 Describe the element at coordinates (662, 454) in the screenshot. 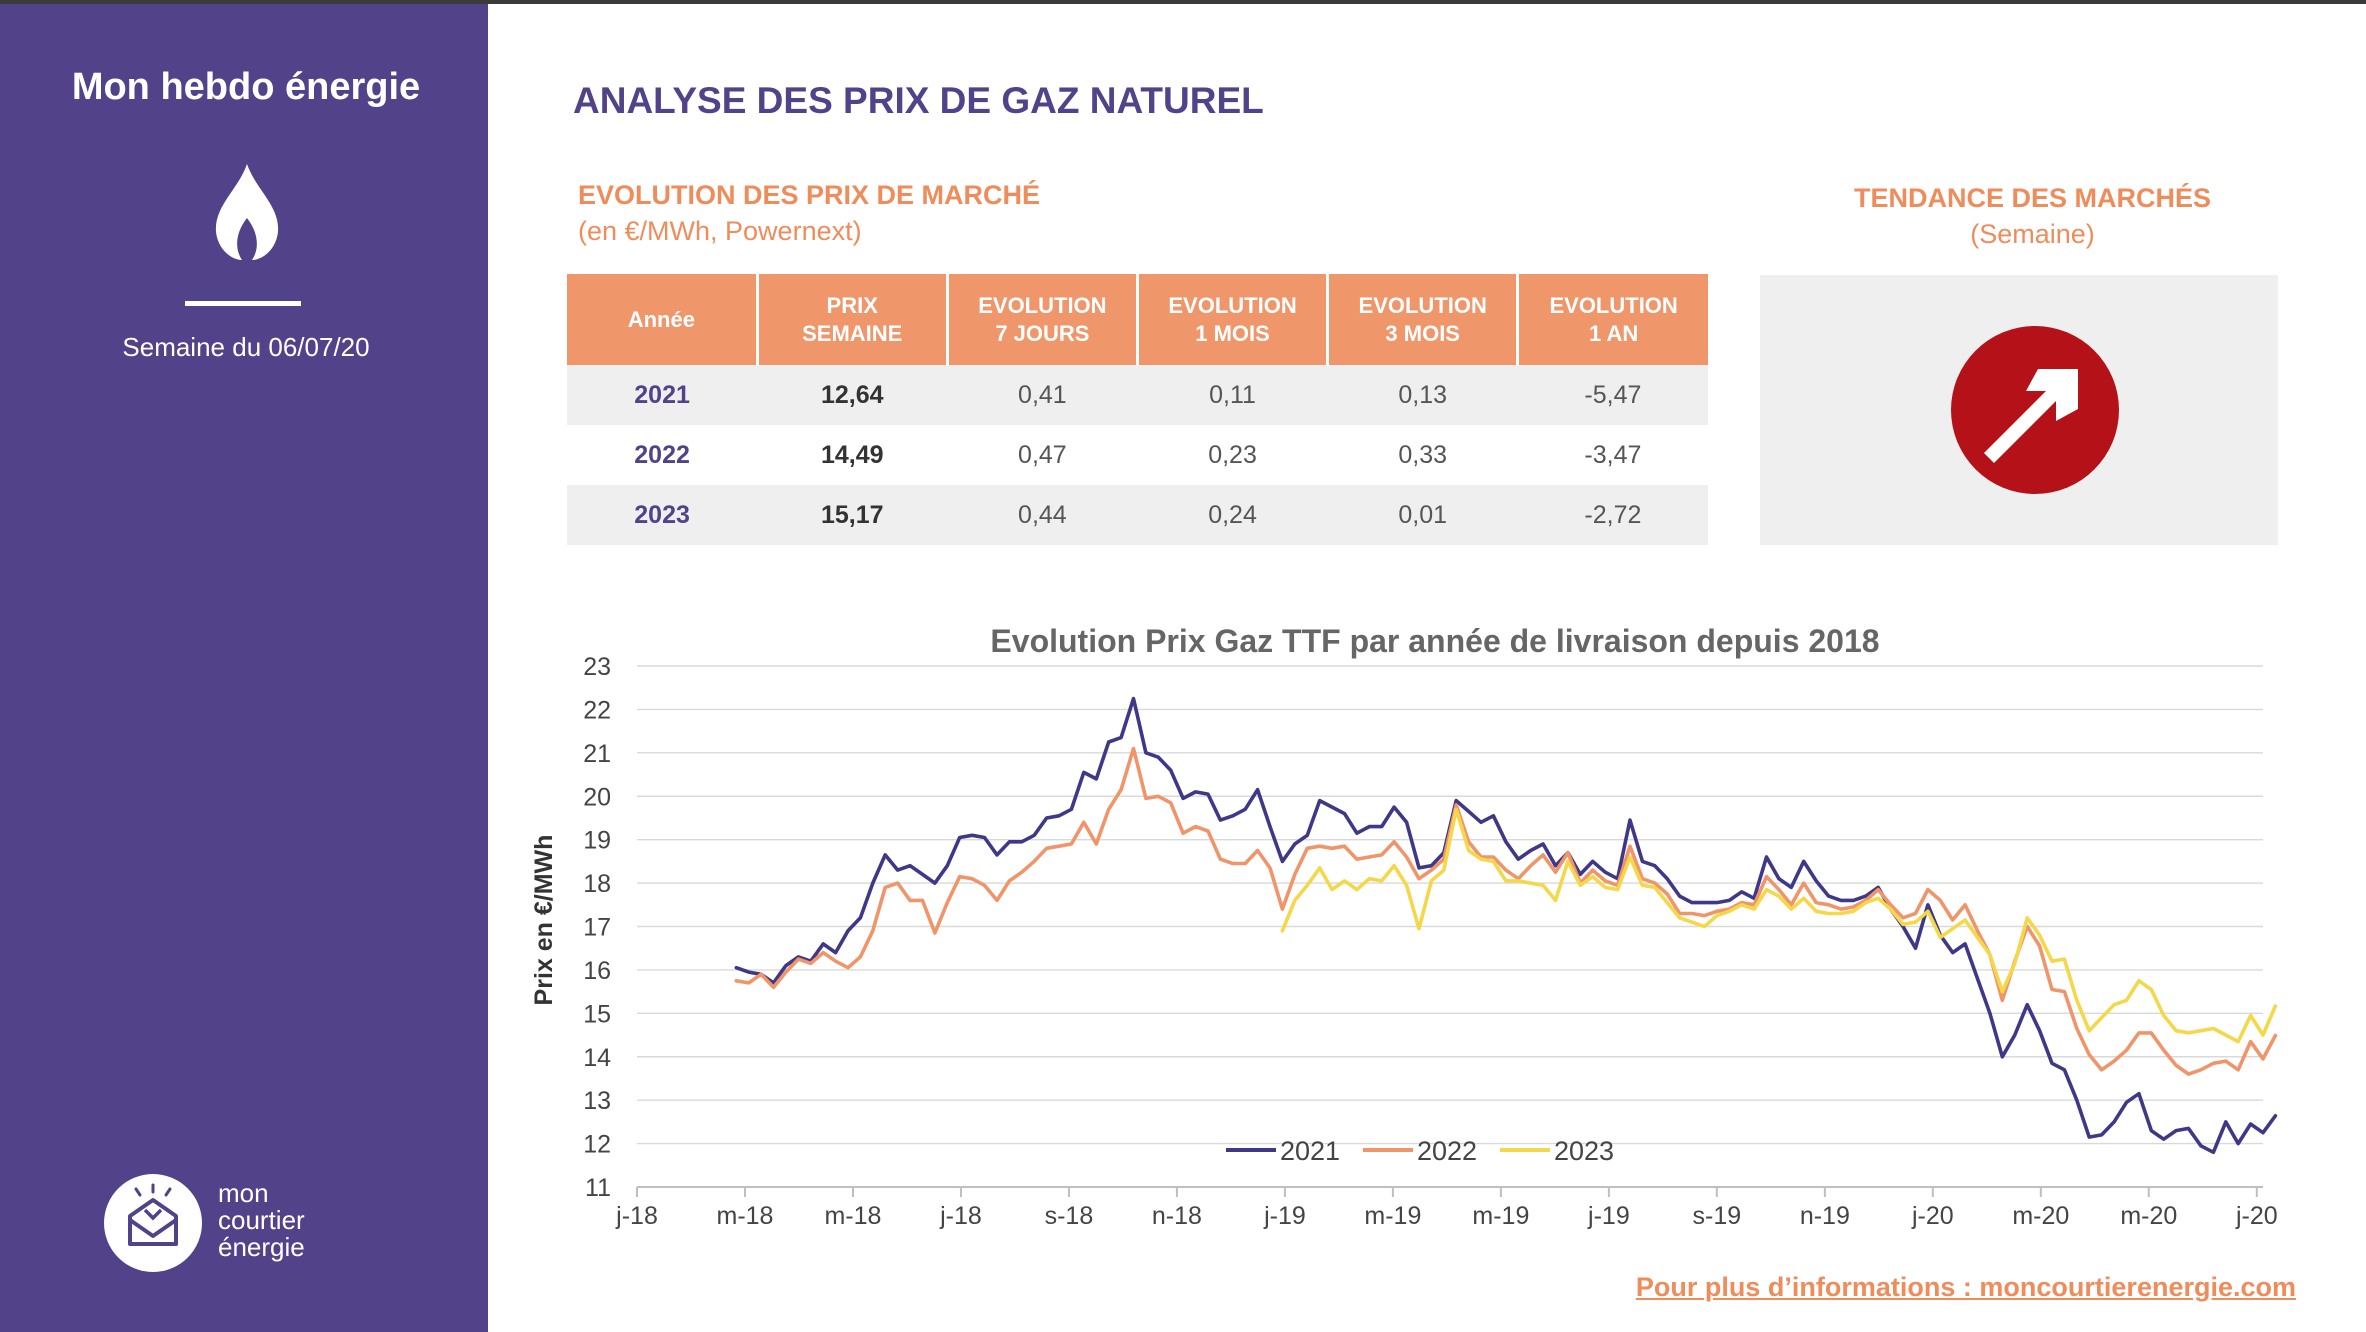

I see `cell-year: 2022` at that location.